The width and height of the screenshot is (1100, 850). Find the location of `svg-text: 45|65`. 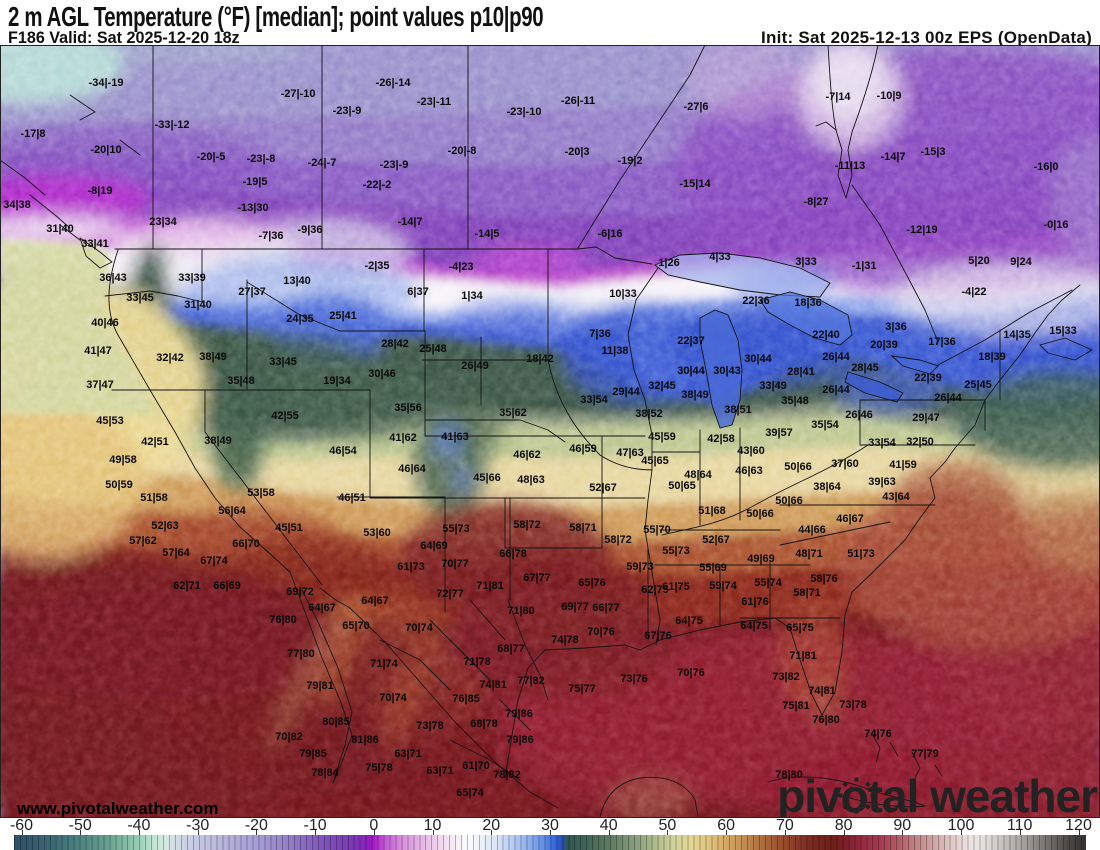

svg-text: 45|65 is located at coordinates (655, 461).